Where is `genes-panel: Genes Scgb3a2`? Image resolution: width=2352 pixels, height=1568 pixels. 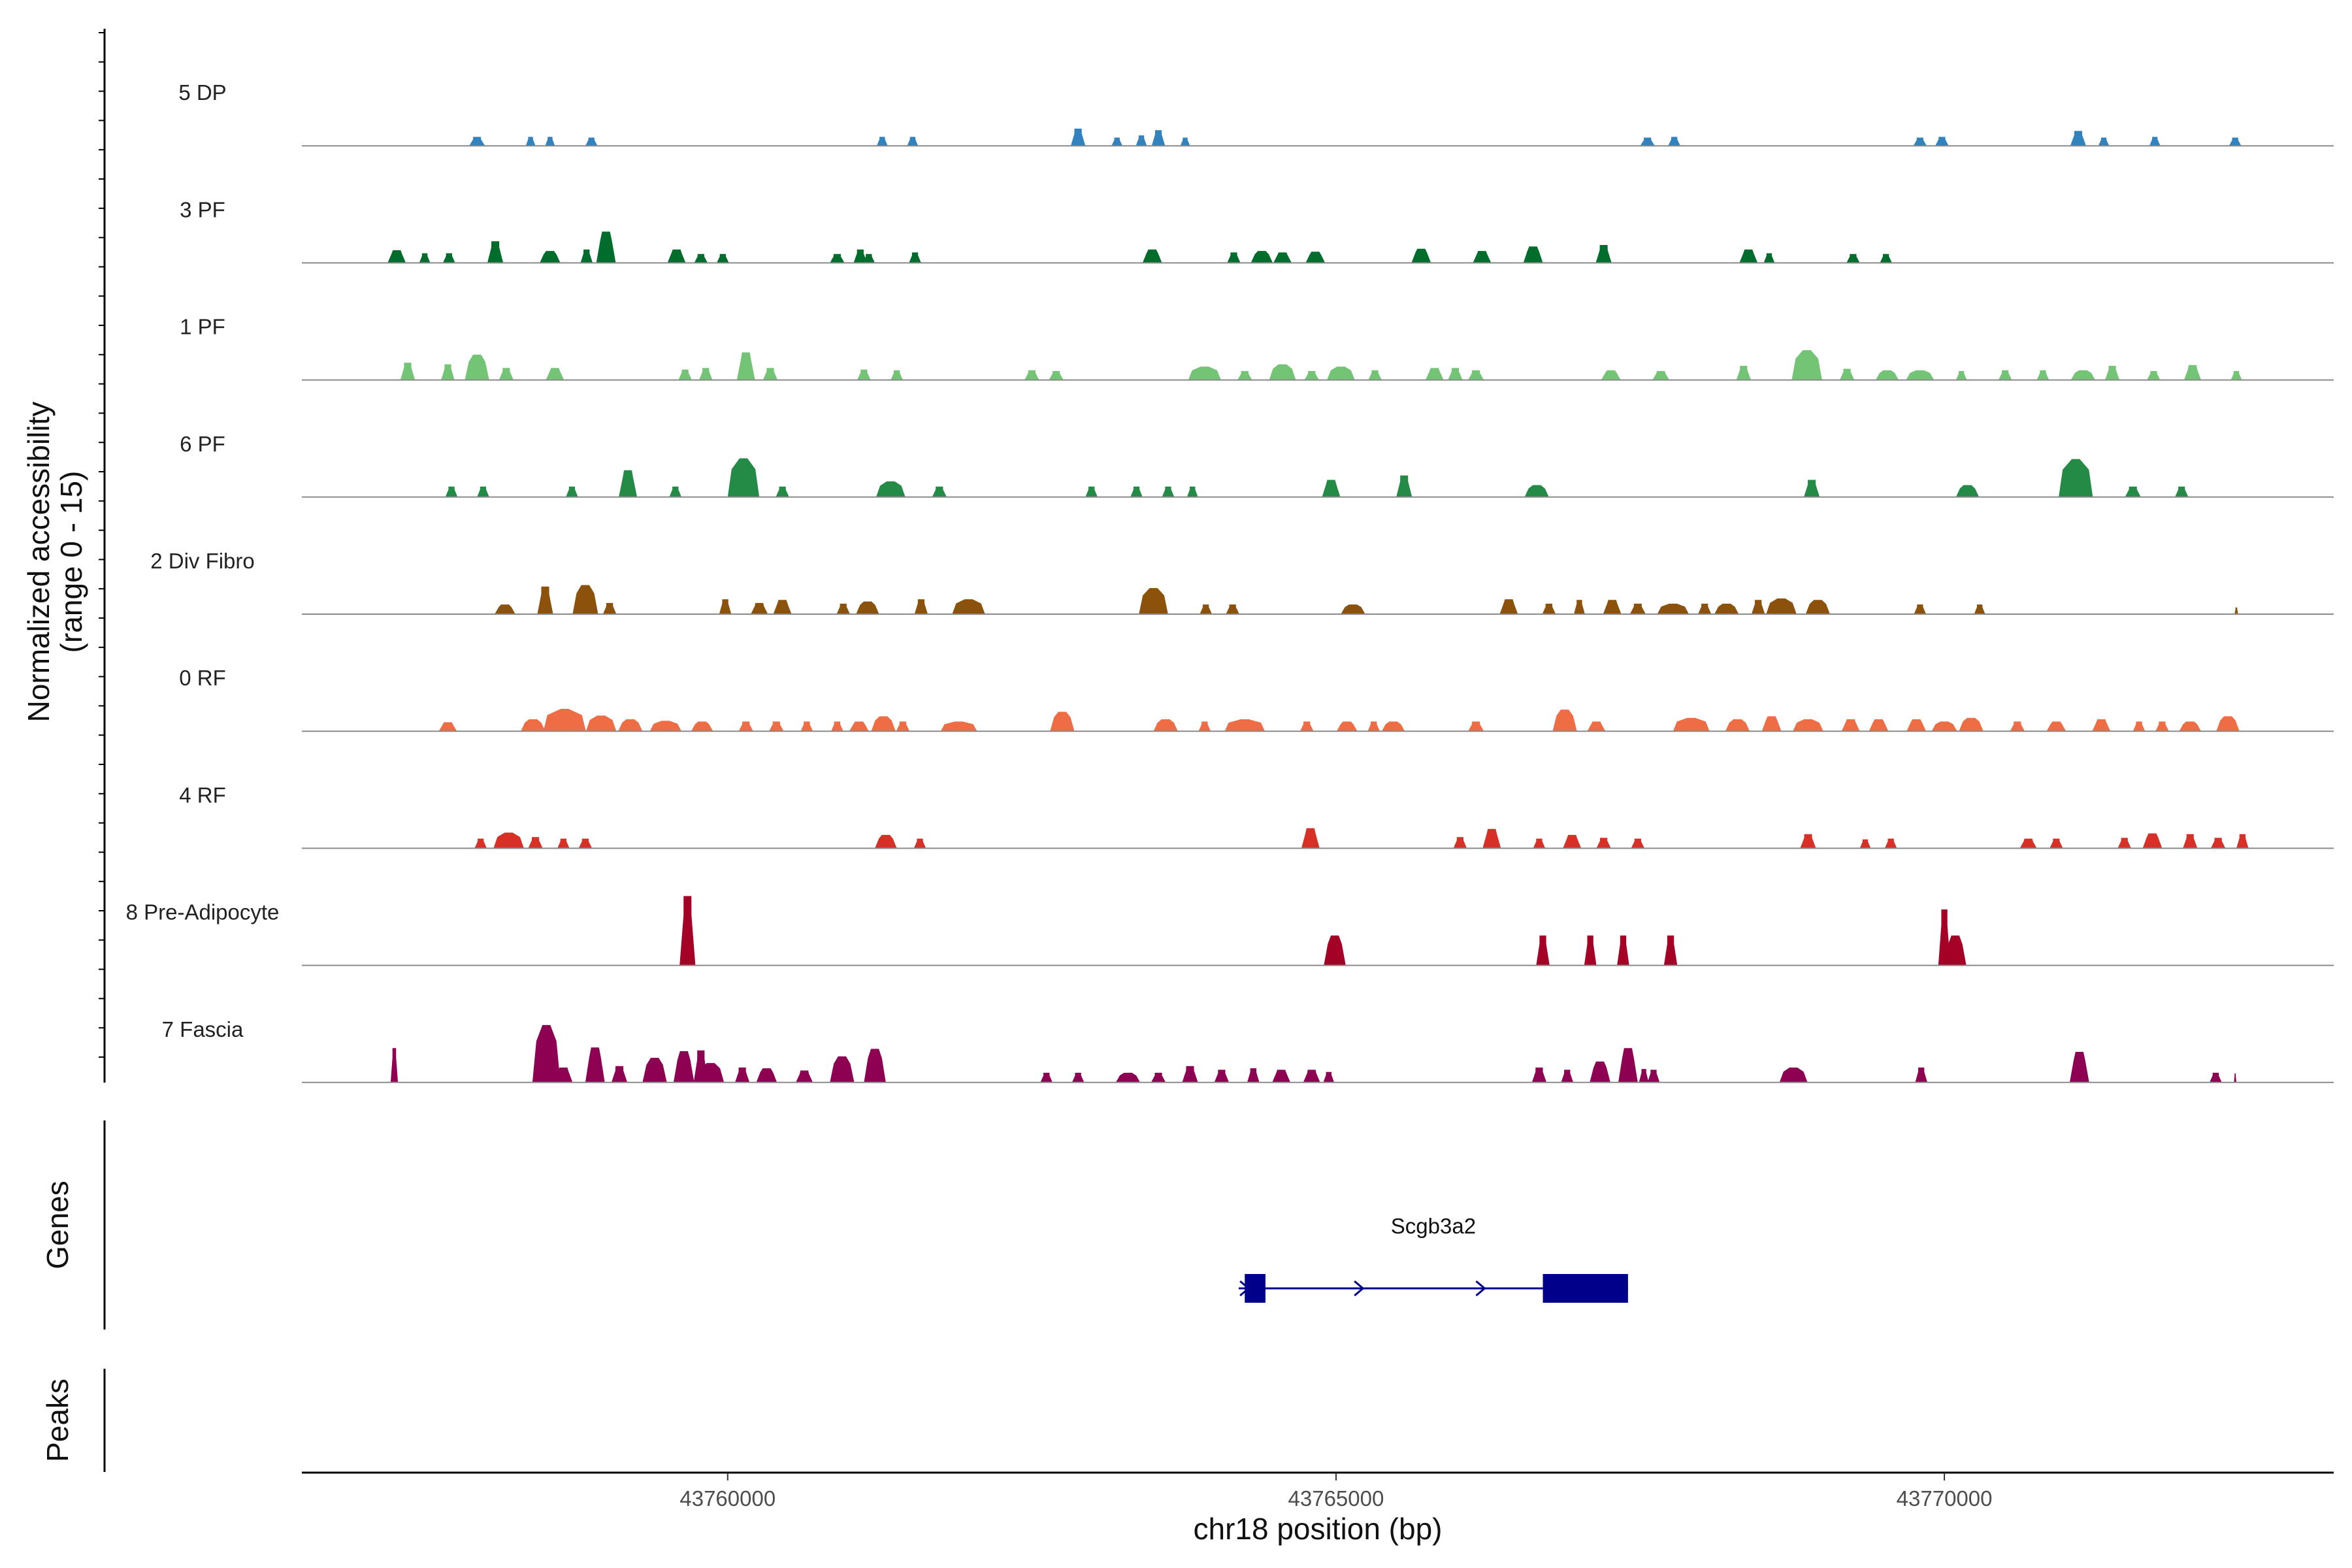
genes-panel: Genes Scgb3a2 is located at coordinates (834, 1225).